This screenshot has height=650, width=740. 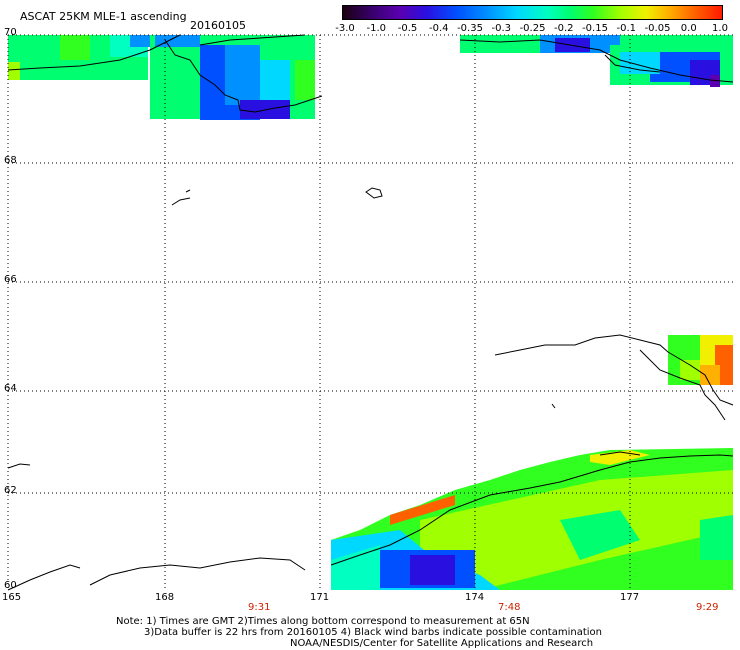 I want to click on colorbar-tick-label: -0.5, so click(x=407, y=28).